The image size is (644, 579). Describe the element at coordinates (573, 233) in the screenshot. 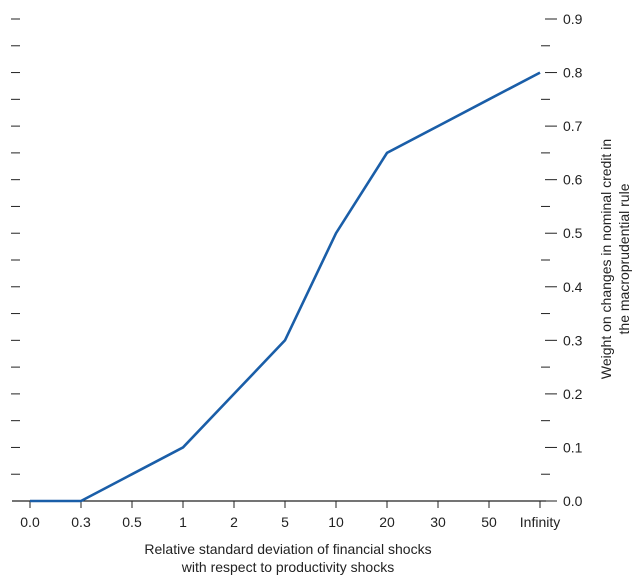

I see `y-tick-label: 0.5` at that location.